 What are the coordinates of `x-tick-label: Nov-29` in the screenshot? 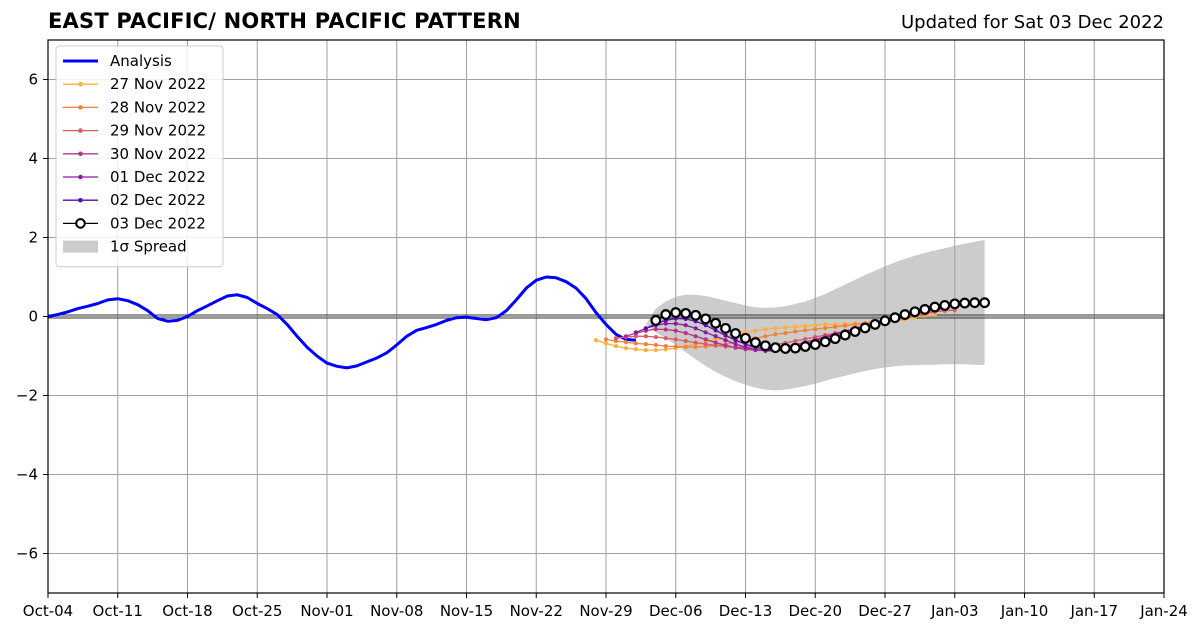 It's located at (605, 611).